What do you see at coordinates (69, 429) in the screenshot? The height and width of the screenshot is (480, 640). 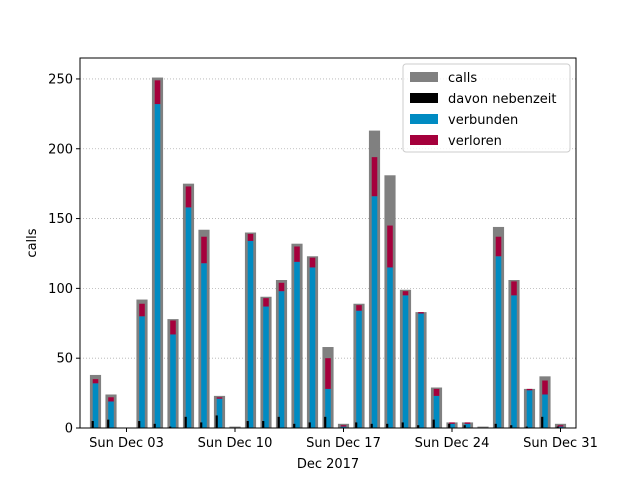 I see `y-tick-label: 0` at bounding box center [69, 429].